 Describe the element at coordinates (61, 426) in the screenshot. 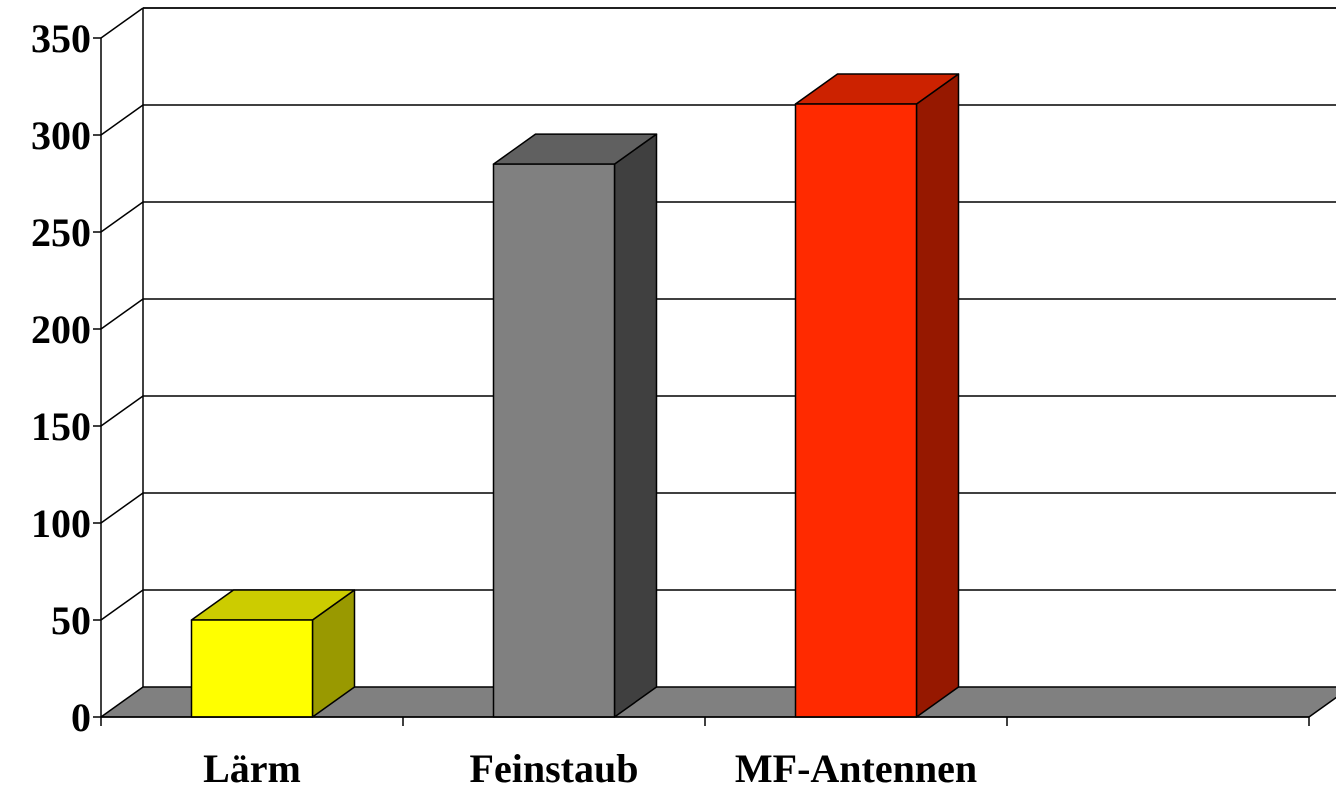

I see `y-tick-label: 150` at that location.